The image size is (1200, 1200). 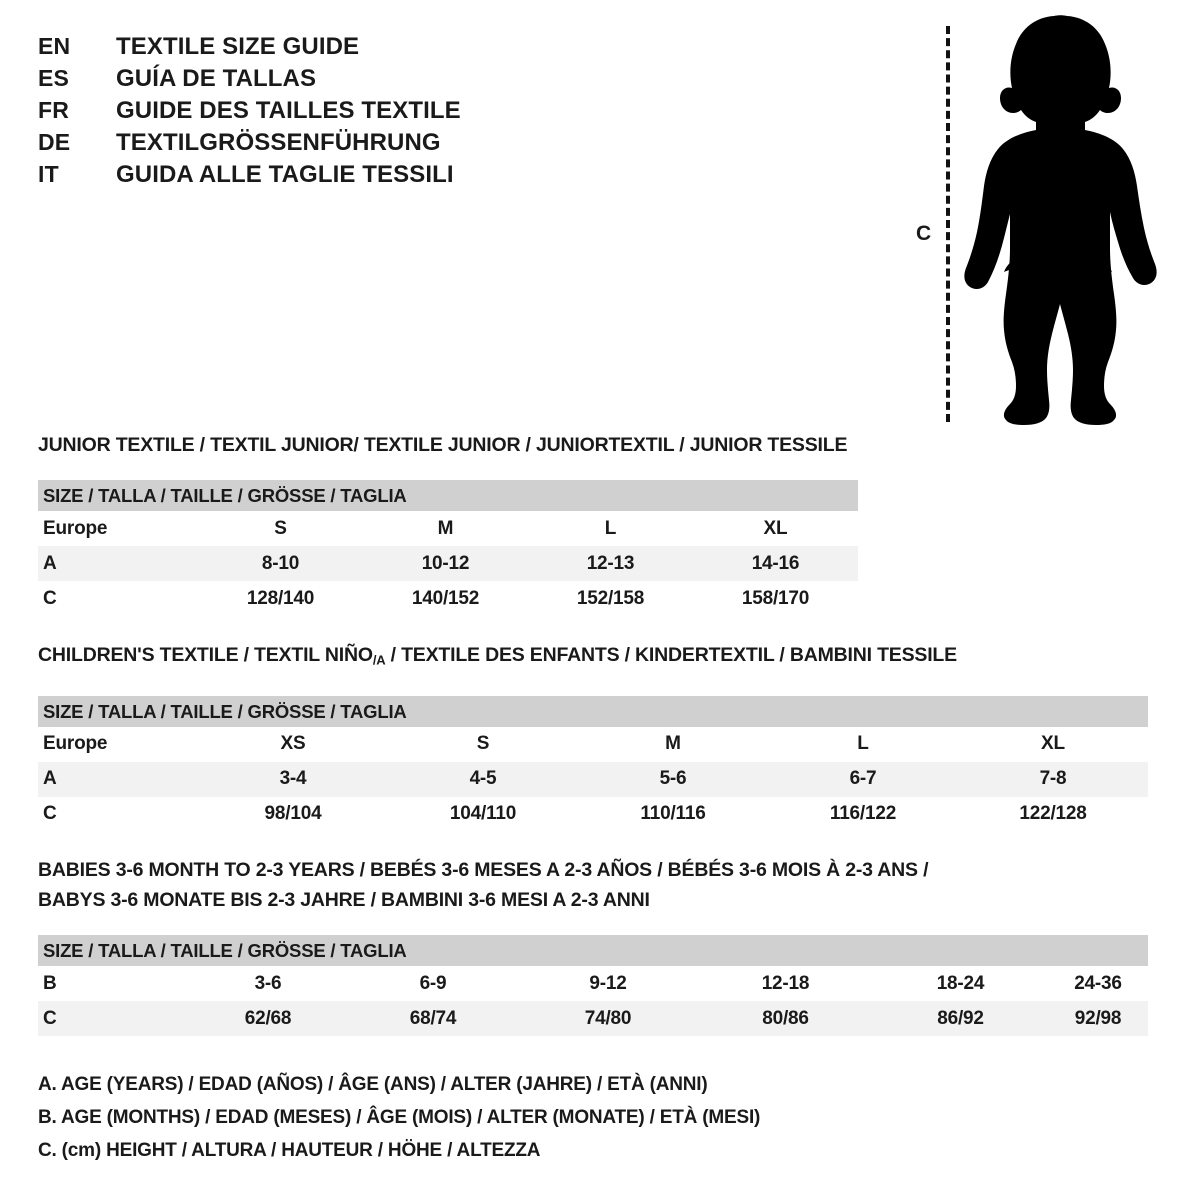 I want to click on table-row: C 62/68 68/74 74/80 80/86 86/92 92/98, so click(x=593, y=1018).